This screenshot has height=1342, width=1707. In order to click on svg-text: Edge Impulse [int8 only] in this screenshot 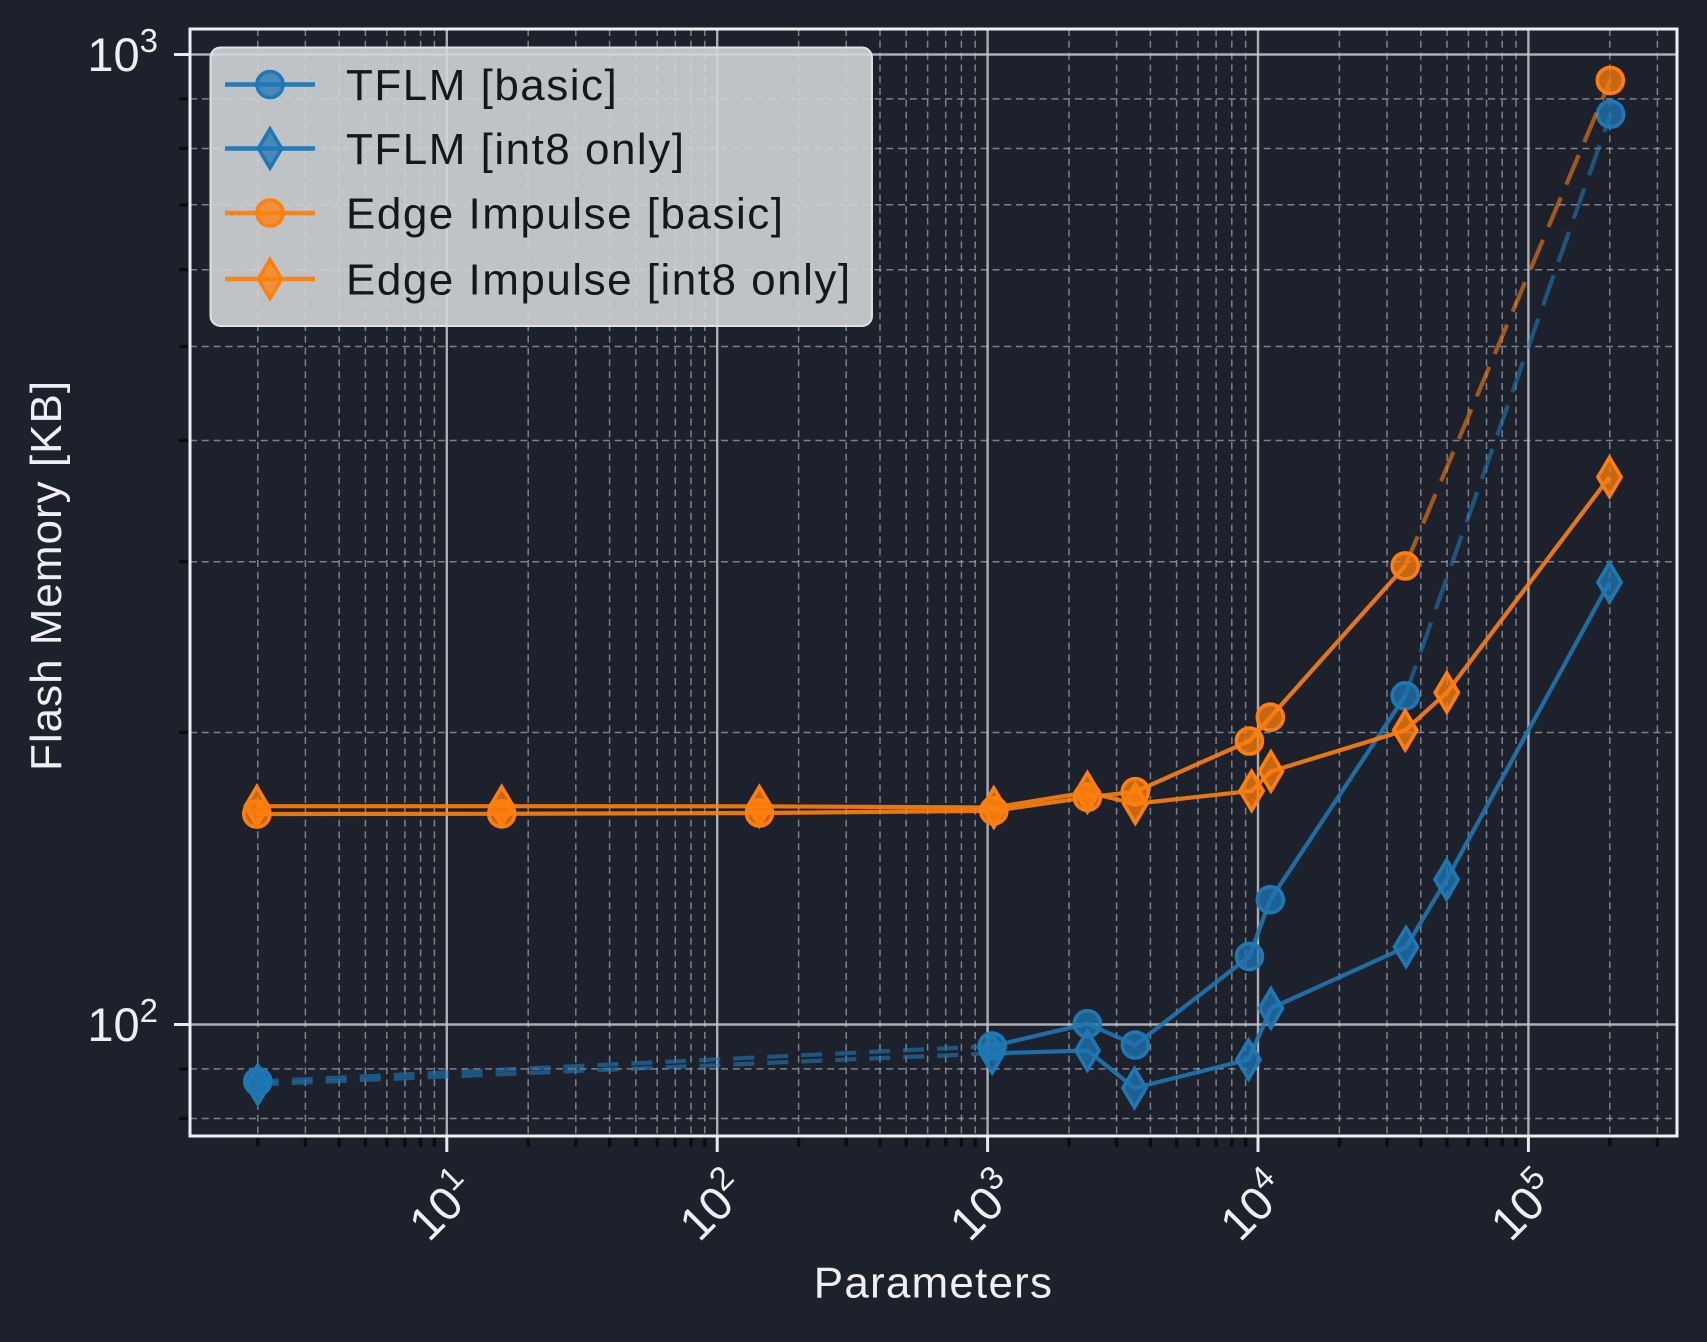, I will do `click(599, 280)`.